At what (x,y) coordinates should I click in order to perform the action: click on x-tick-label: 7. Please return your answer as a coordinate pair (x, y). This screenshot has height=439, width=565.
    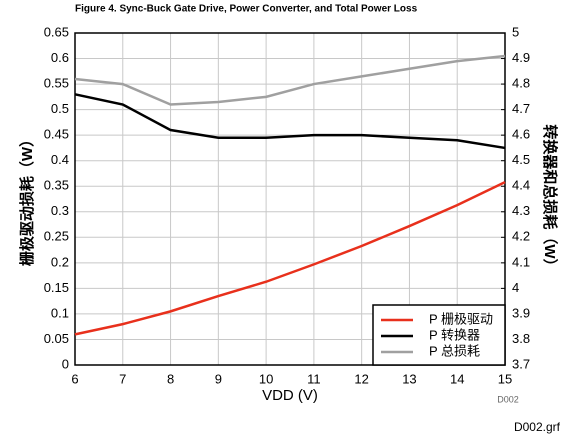
    Looking at the image, I should click on (122, 378).